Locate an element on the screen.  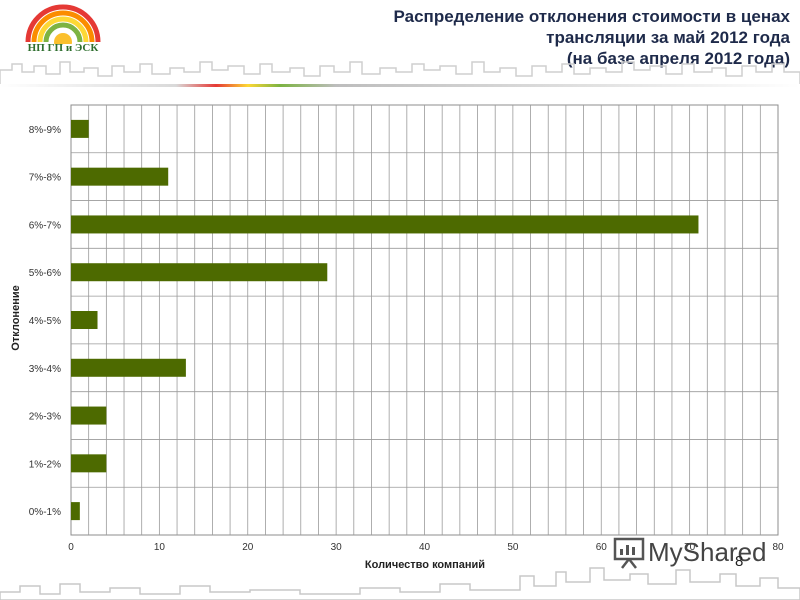
x-tick-label: 70 is located at coordinates (690, 547).